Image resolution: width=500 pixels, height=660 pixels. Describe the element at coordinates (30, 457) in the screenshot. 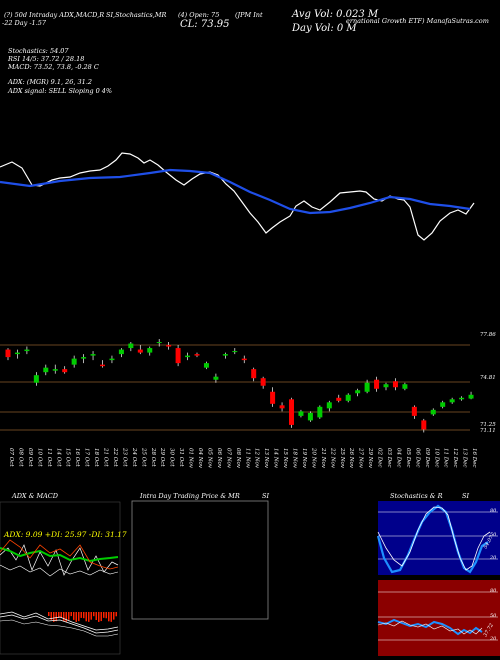

I see `date-label: 09 Oct` at that location.